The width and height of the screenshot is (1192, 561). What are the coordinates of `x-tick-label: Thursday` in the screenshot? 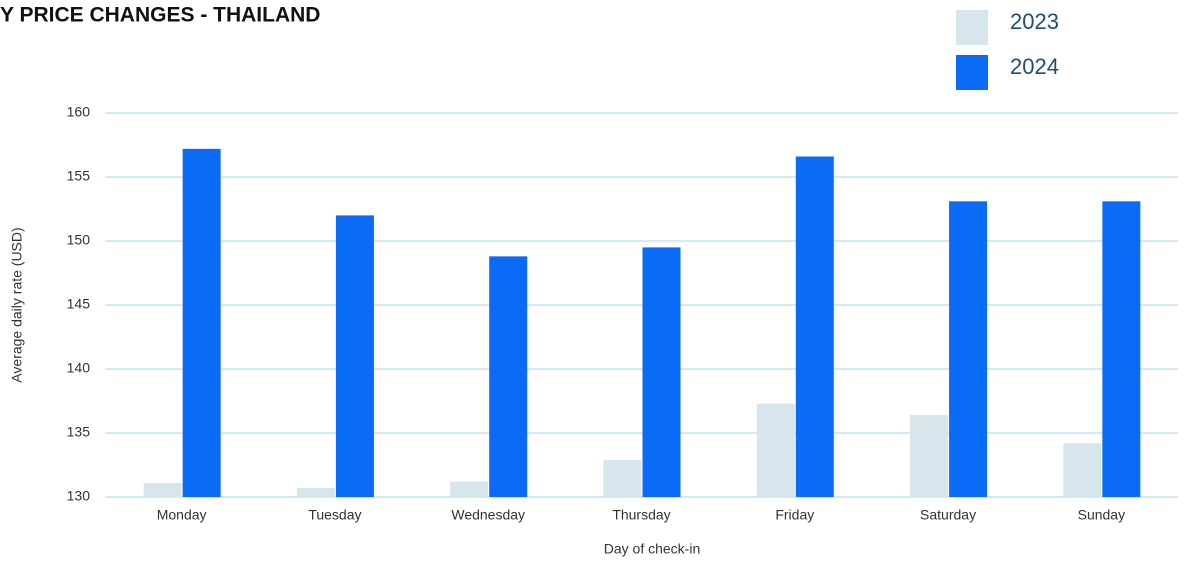 It's located at (641, 515).